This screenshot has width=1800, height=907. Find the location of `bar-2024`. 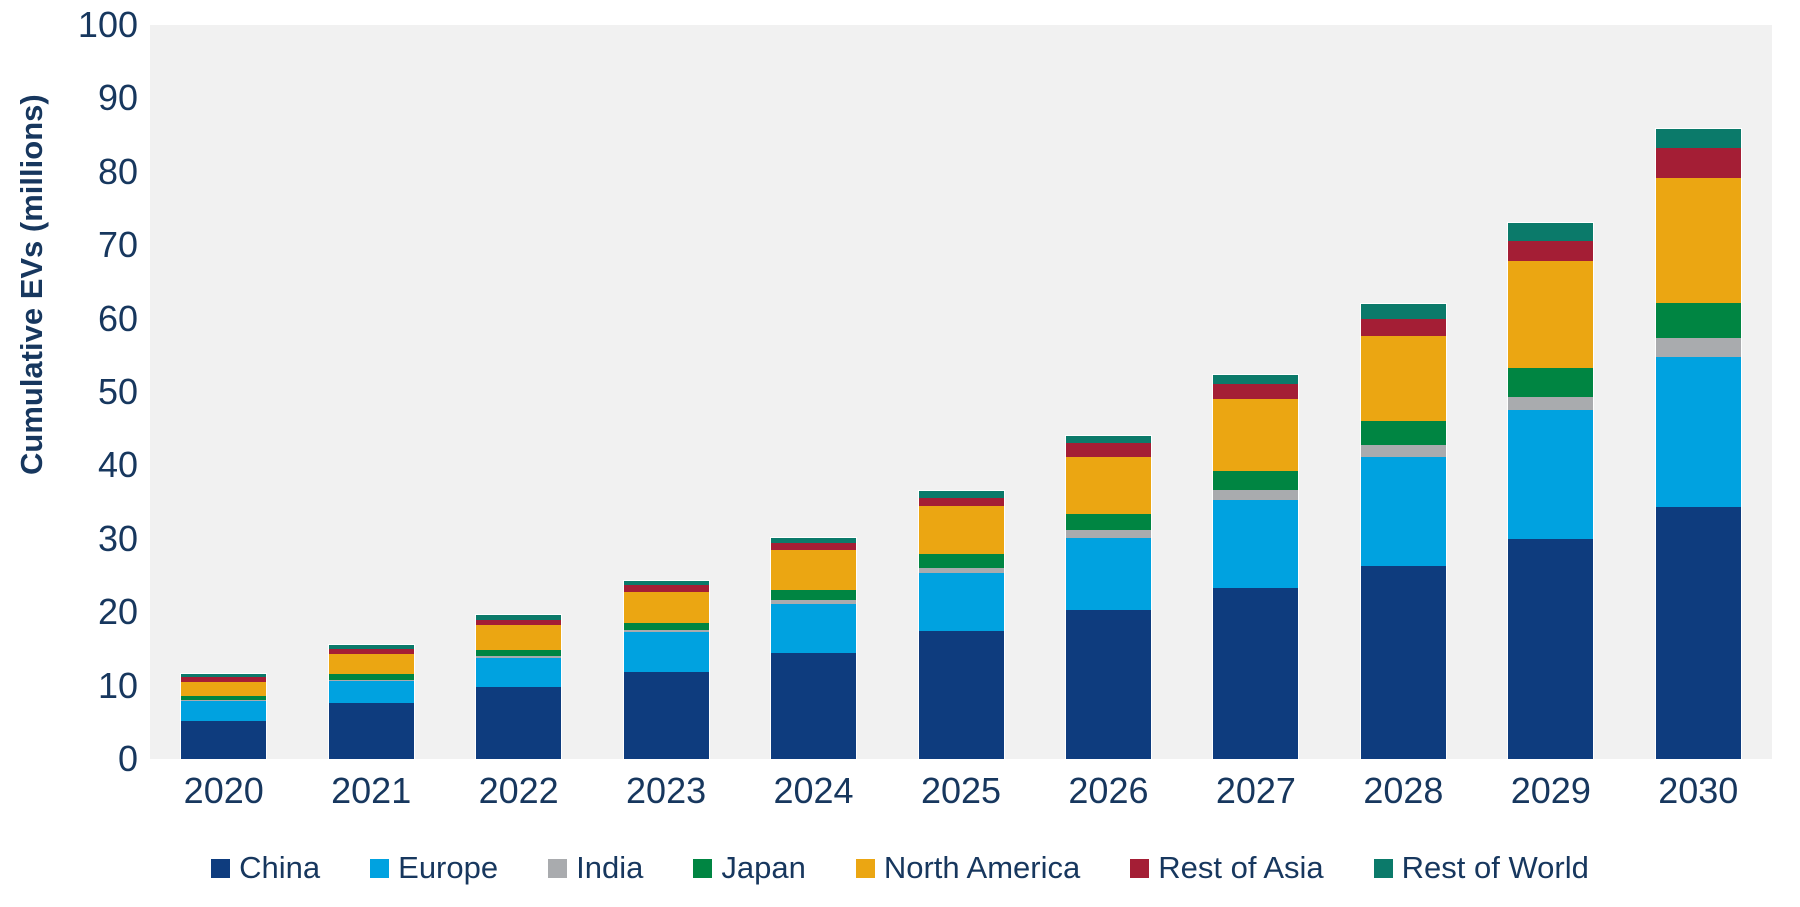

bar-2024 is located at coordinates (814, 648).